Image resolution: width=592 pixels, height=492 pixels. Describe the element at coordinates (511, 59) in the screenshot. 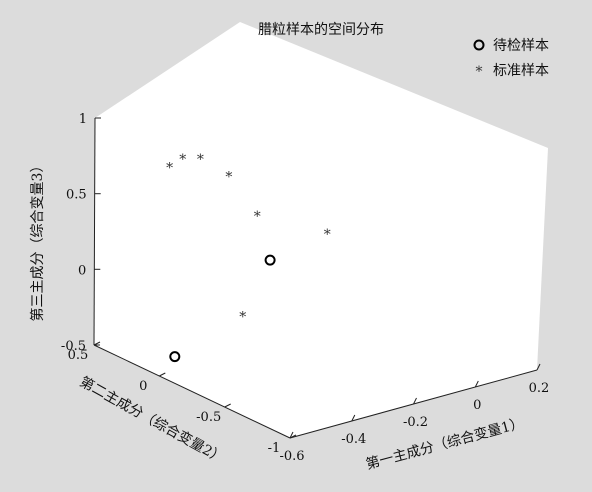

I see `legend: 待检样本 * 标准样本` at that location.